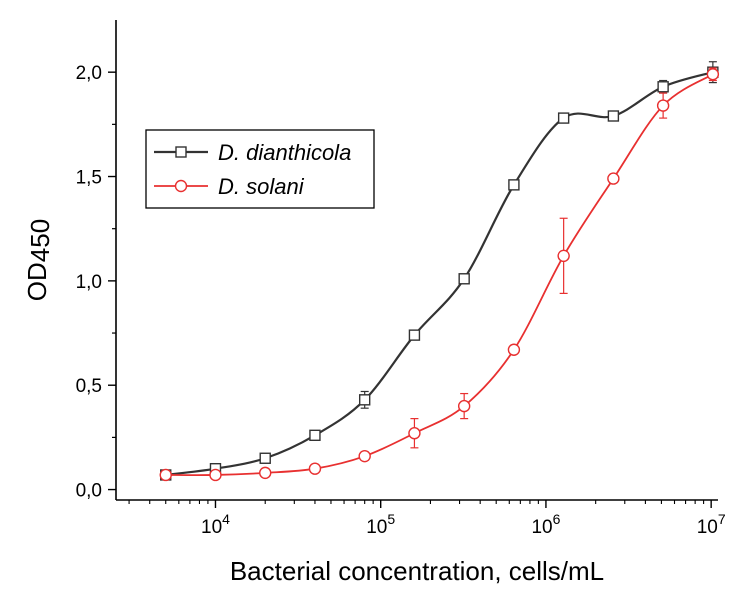 The height and width of the screenshot is (595, 741). I want to click on x-tick-label: 10⁵, so click(380, 524).